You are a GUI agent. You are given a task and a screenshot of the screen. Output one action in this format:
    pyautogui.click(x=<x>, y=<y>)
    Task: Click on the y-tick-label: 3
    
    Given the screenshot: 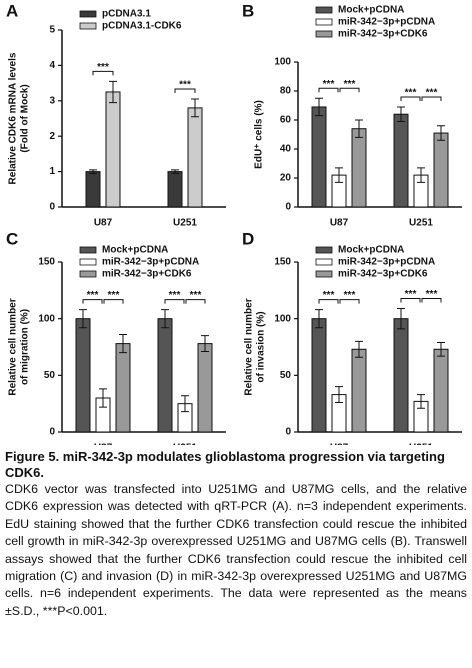 What is the action you would take?
    pyautogui.click(x=52, y=100)
    